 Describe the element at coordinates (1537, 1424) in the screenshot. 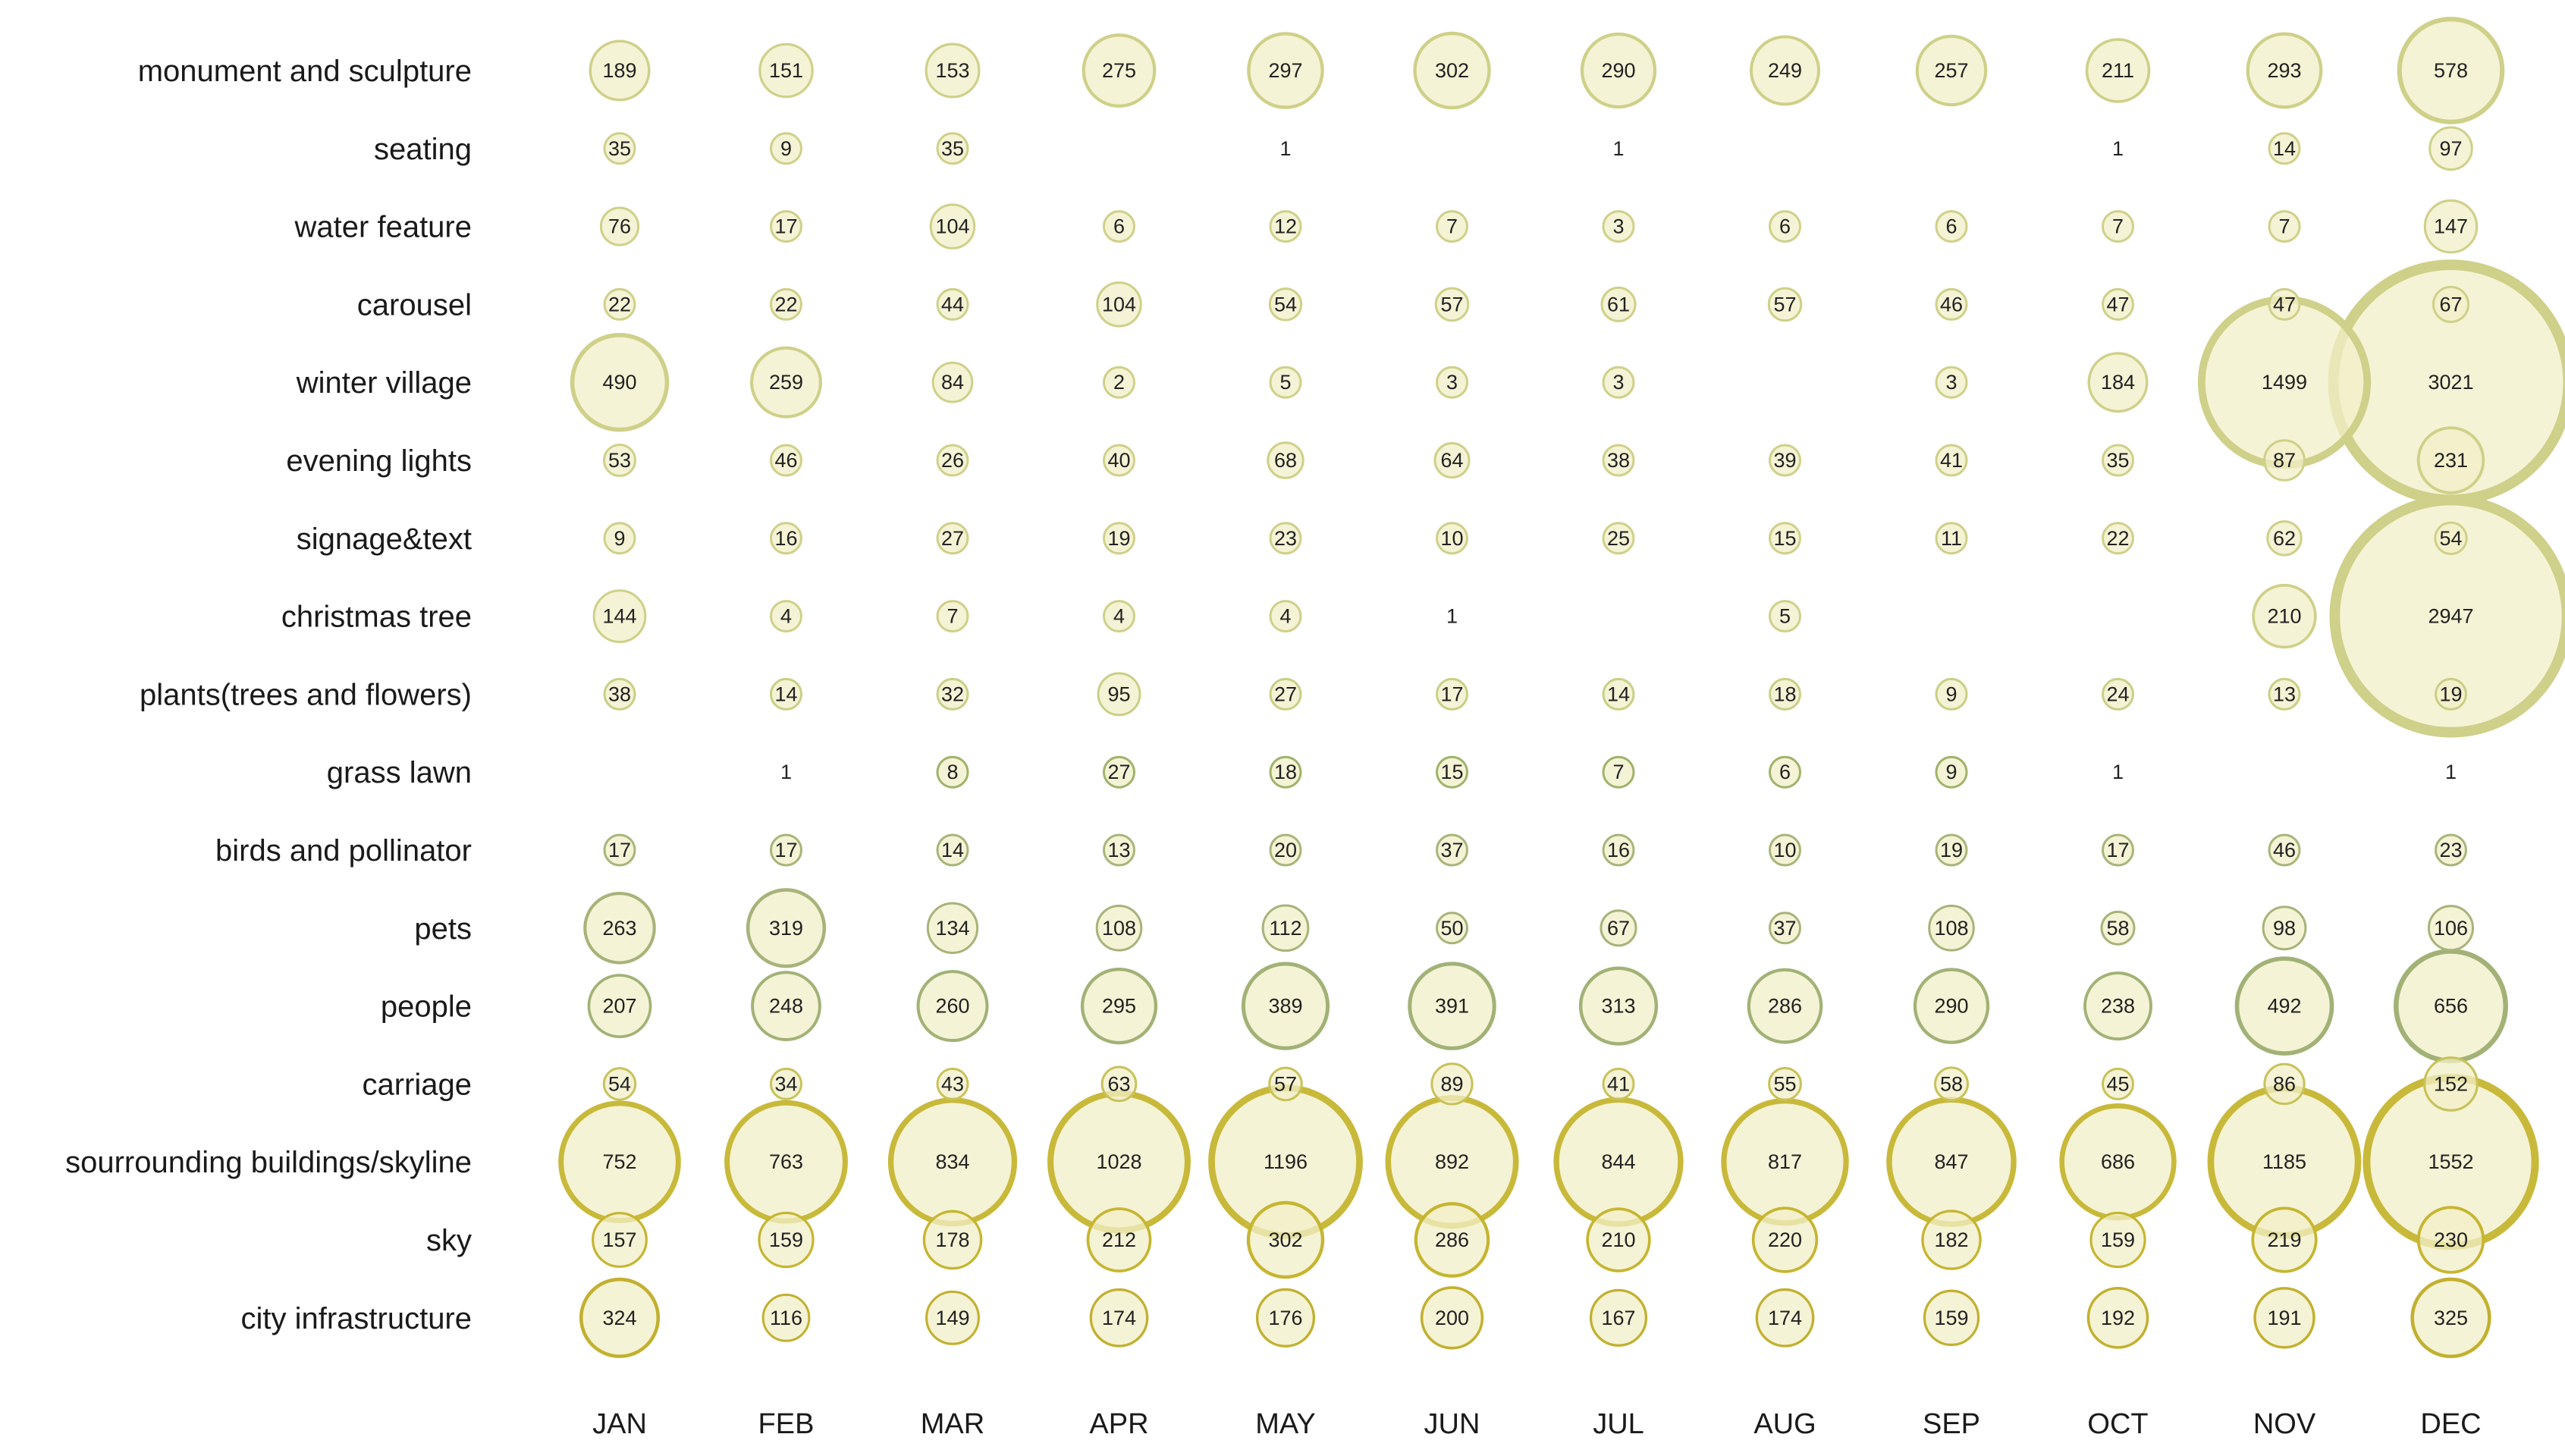

I see `column-labels: JAN FEB MAR APR MAY JUN JUL AUG SEP OCT NOV DEC` at that location.